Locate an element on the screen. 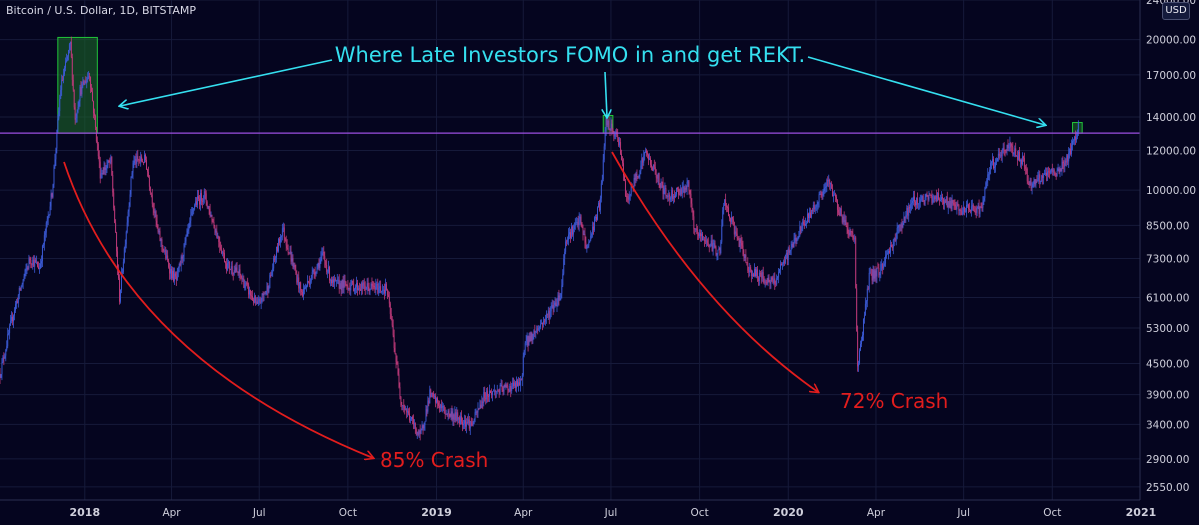 Image resolution: width=1199 pixels, height=525 pixels. time-tick-label: Apr is located at coordinates (523, 513).